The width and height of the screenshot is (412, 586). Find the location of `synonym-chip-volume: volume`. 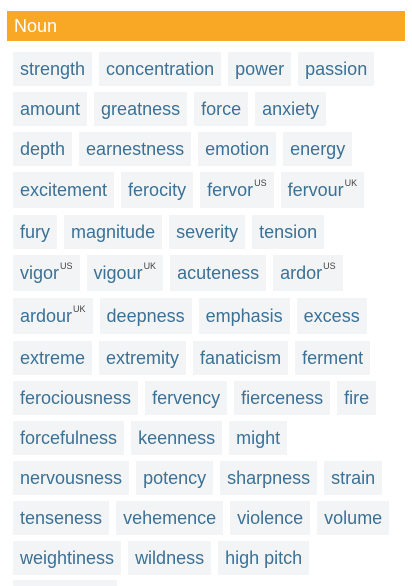

synonym-chip-volume: volume is located at coordinates (353, 518).